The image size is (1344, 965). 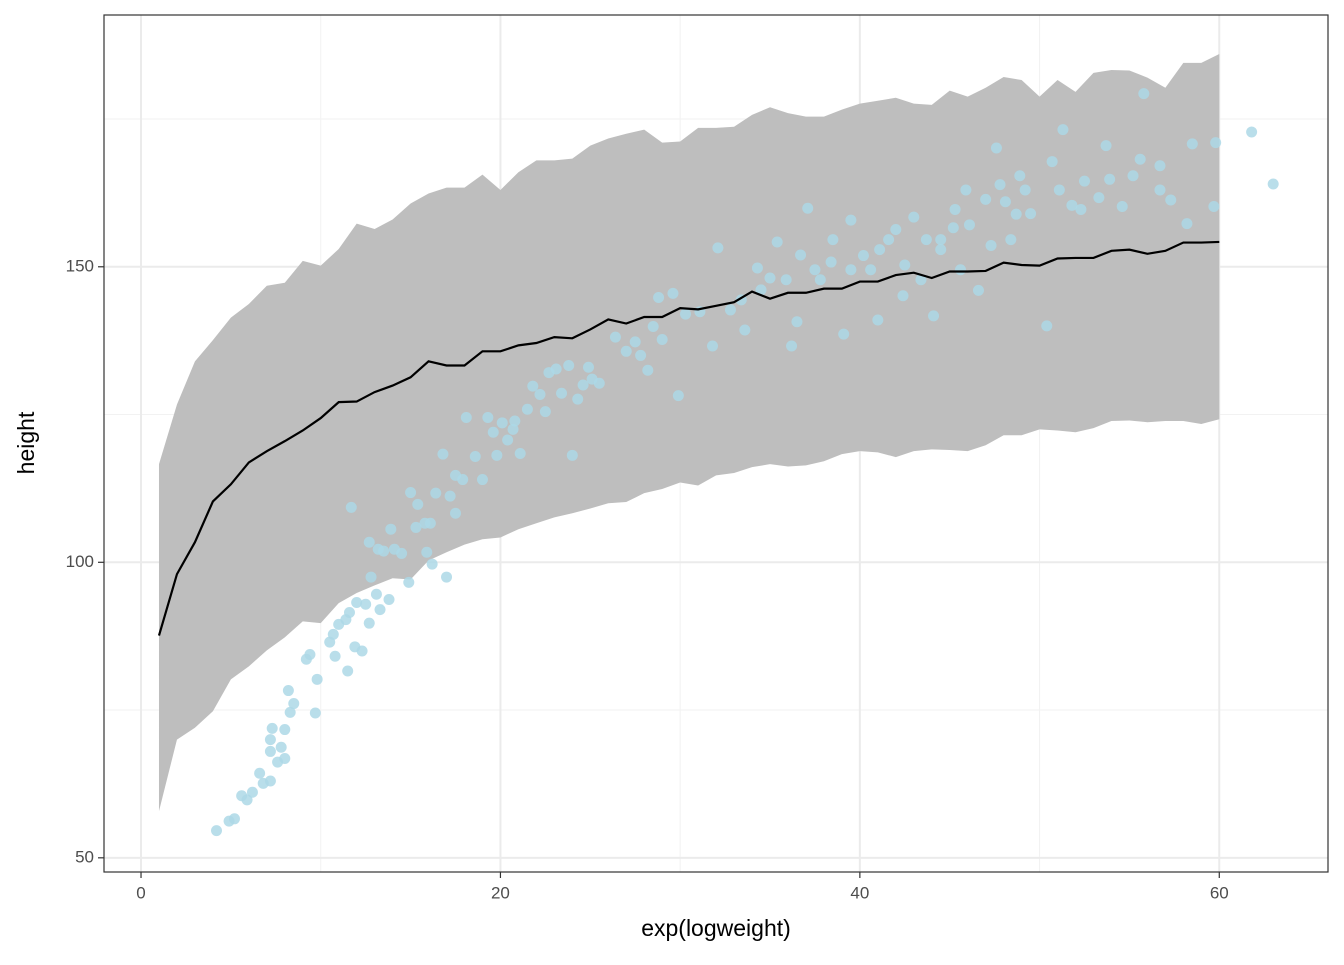 What do you see at coordinates (140, 892) in the screenshot?
I see `x-tick-label: 0` at bounding box center [140, 892].